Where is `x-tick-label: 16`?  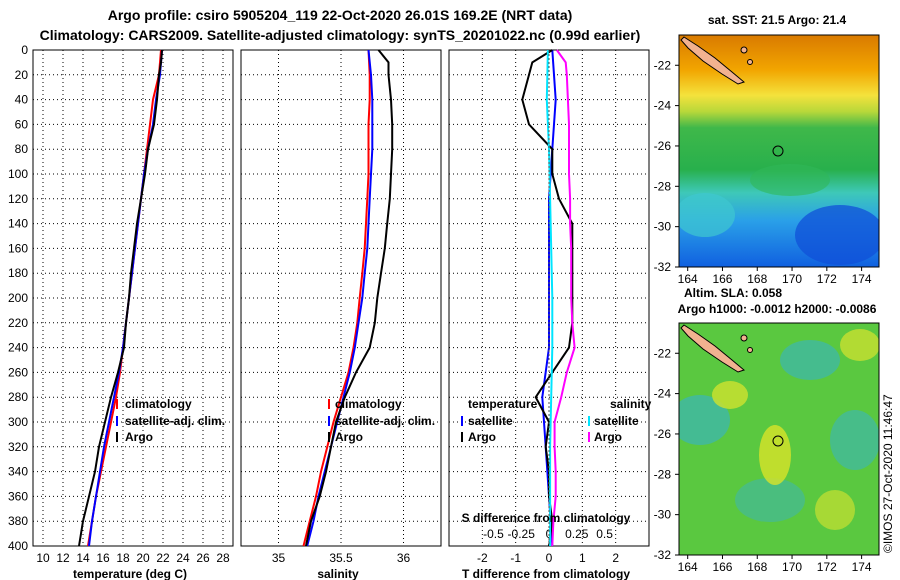 x-tick-label: 16 is located at coordinates (103, 558).